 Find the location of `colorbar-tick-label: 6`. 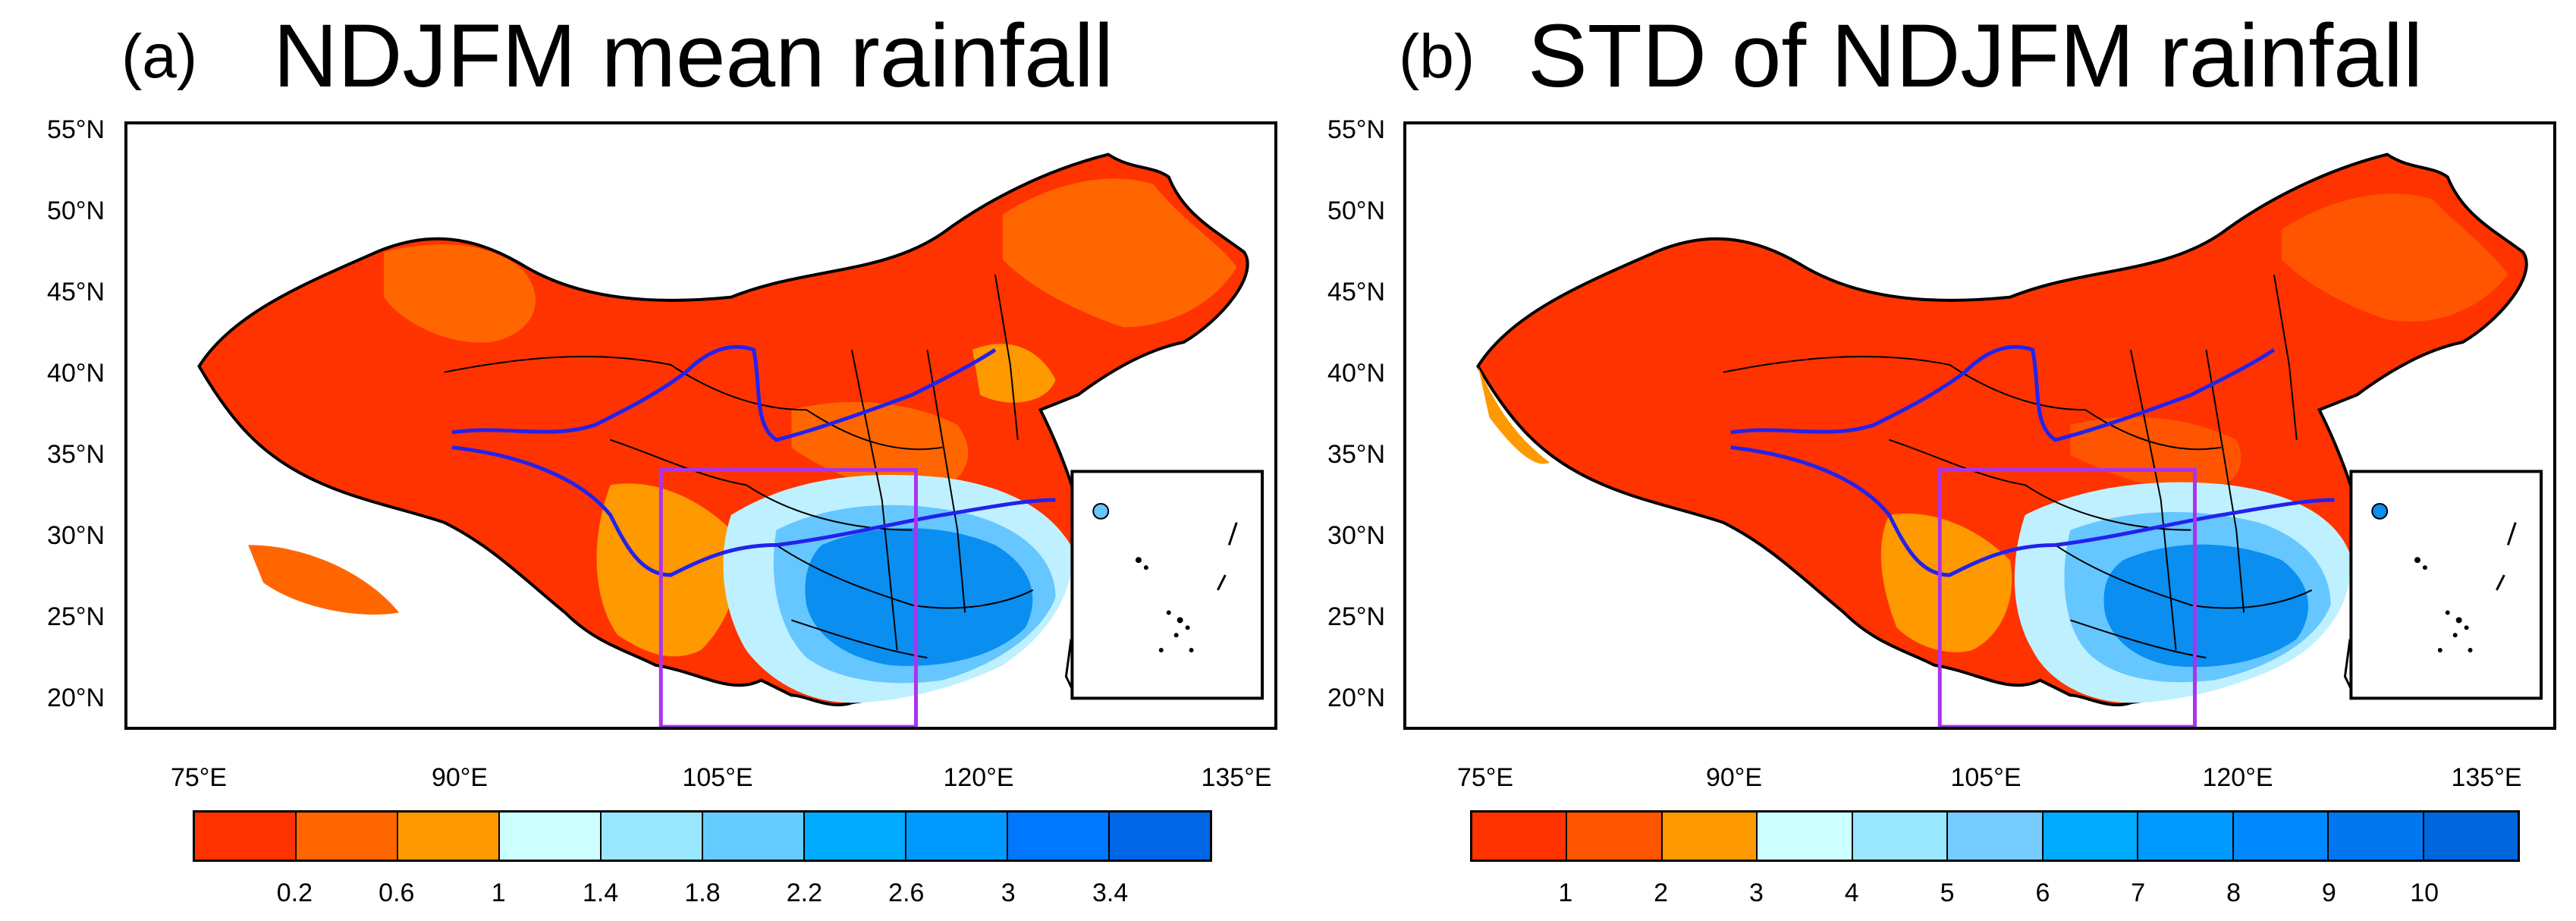

colorbar-tick-label: 6 is located at coordinates (2042, 893).